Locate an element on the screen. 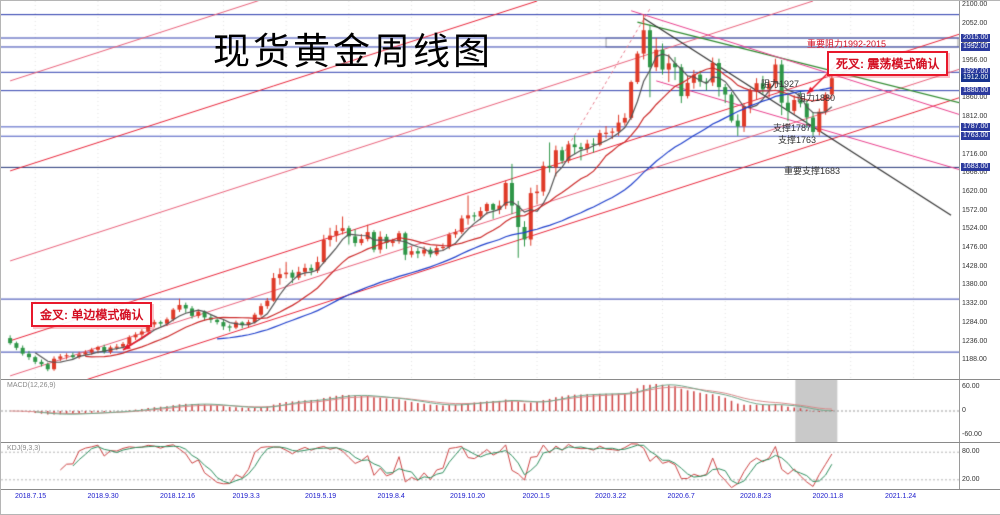  axis-label: 1380.00 is located at coordinates (975, 285).